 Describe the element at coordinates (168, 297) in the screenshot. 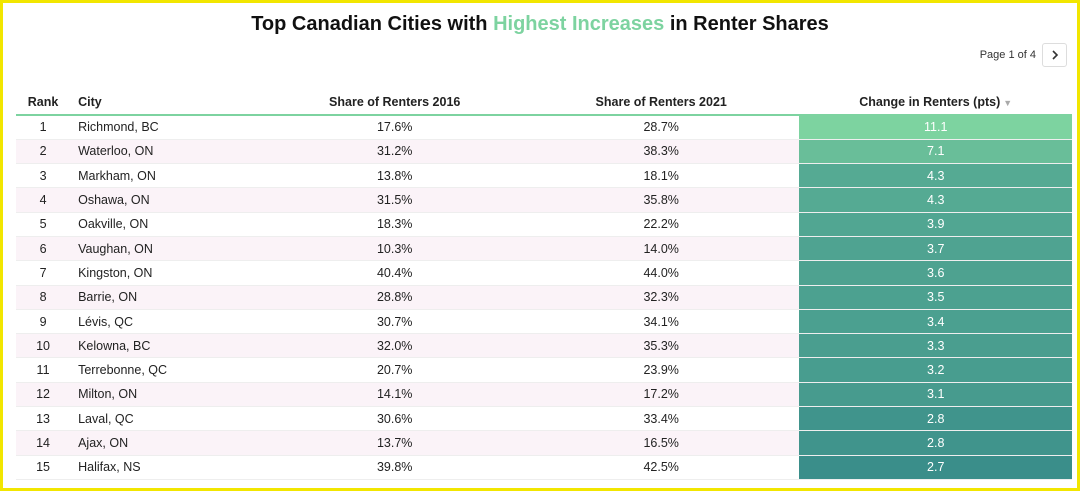

I see `cell-city: Barrie, ON` at that location.